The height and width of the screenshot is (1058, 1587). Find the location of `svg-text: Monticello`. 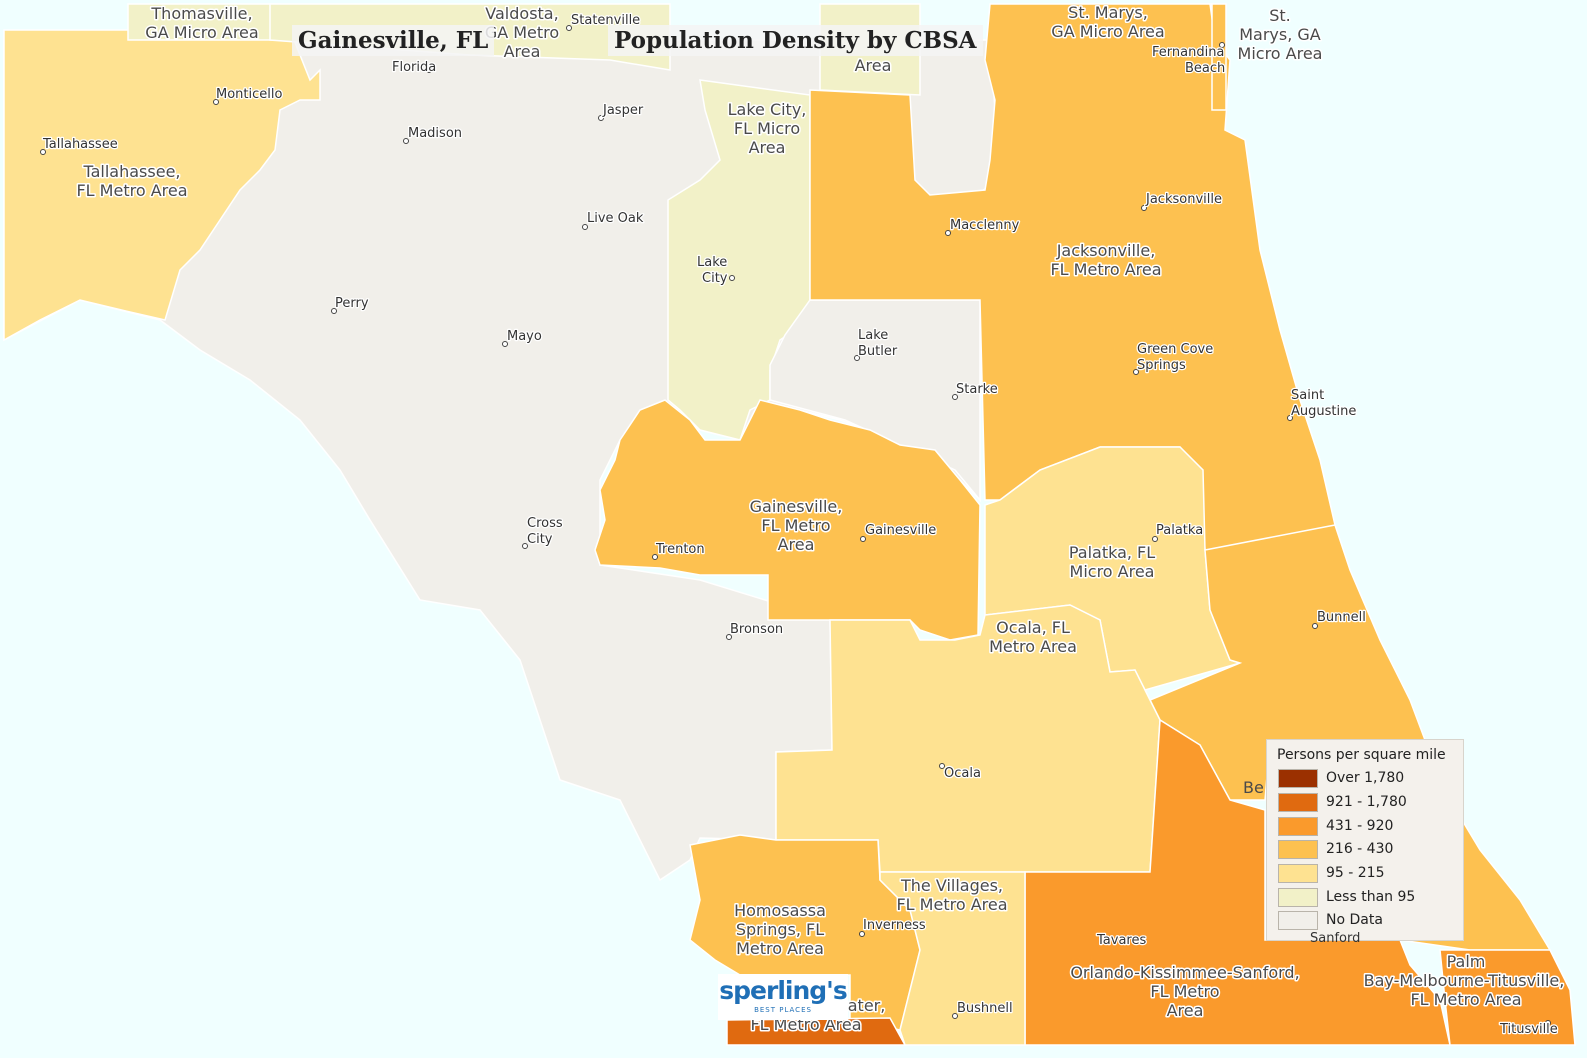

svg-text: Monticello is located at coordinates (249, 94).